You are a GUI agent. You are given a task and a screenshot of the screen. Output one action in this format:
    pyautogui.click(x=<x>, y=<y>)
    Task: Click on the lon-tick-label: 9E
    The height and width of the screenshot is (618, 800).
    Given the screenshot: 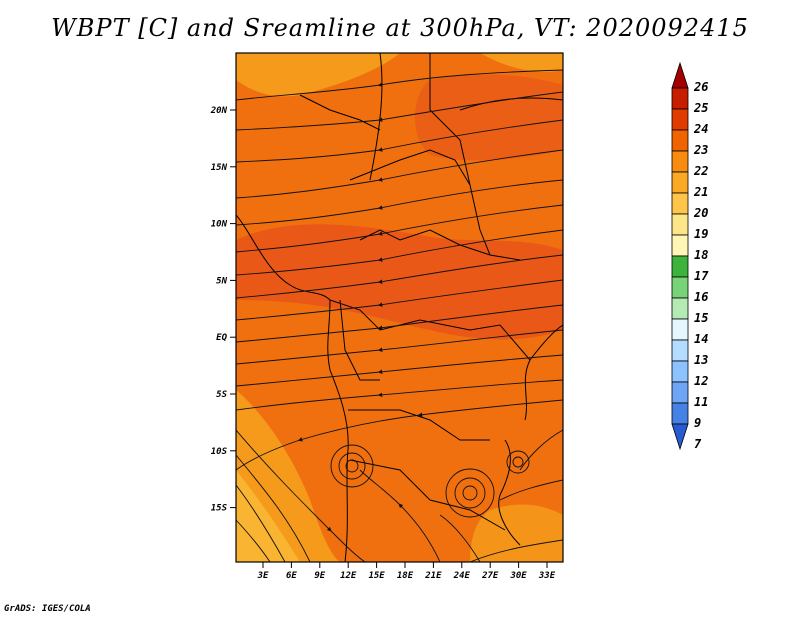 What is the action you would take?
    pyautogui.click(x=319, y=576)
    